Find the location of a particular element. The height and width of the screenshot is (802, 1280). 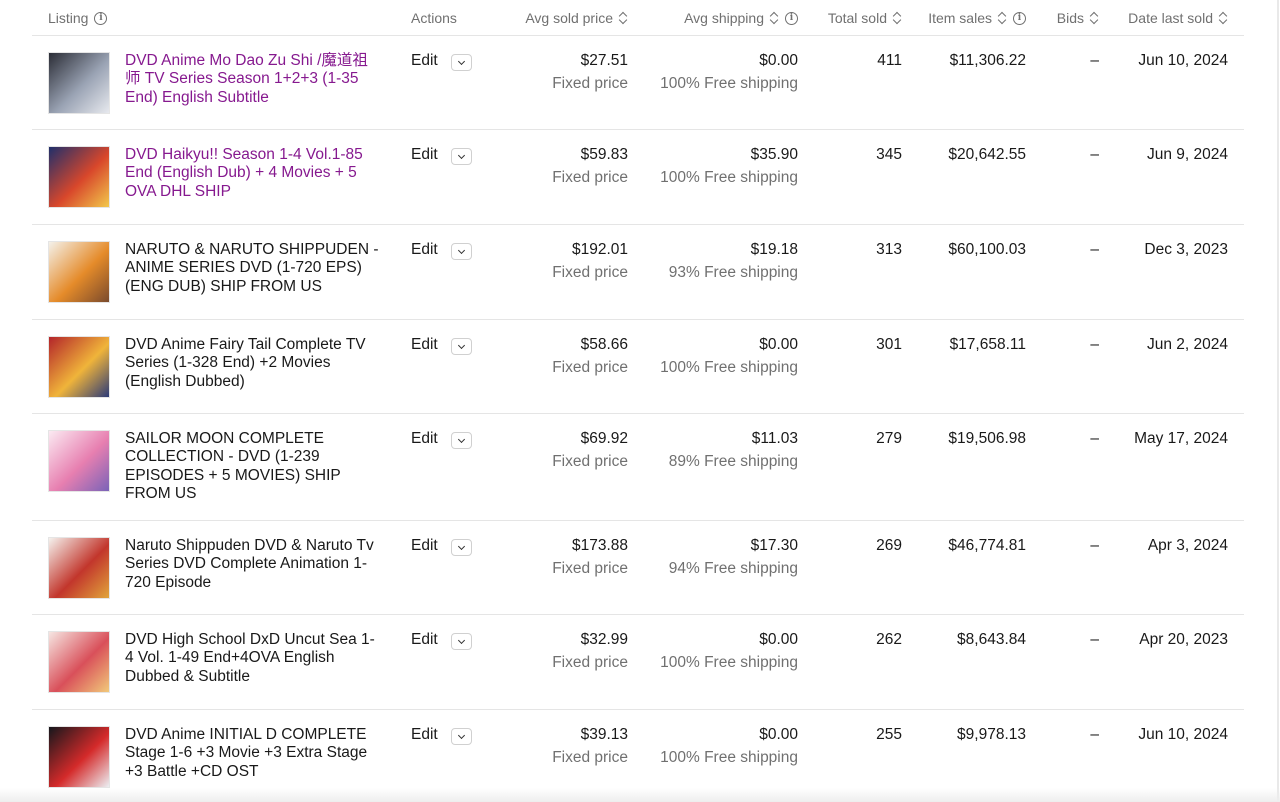

free-shipping-rate: 89% Free shipping is located at coordinates (733, 461).